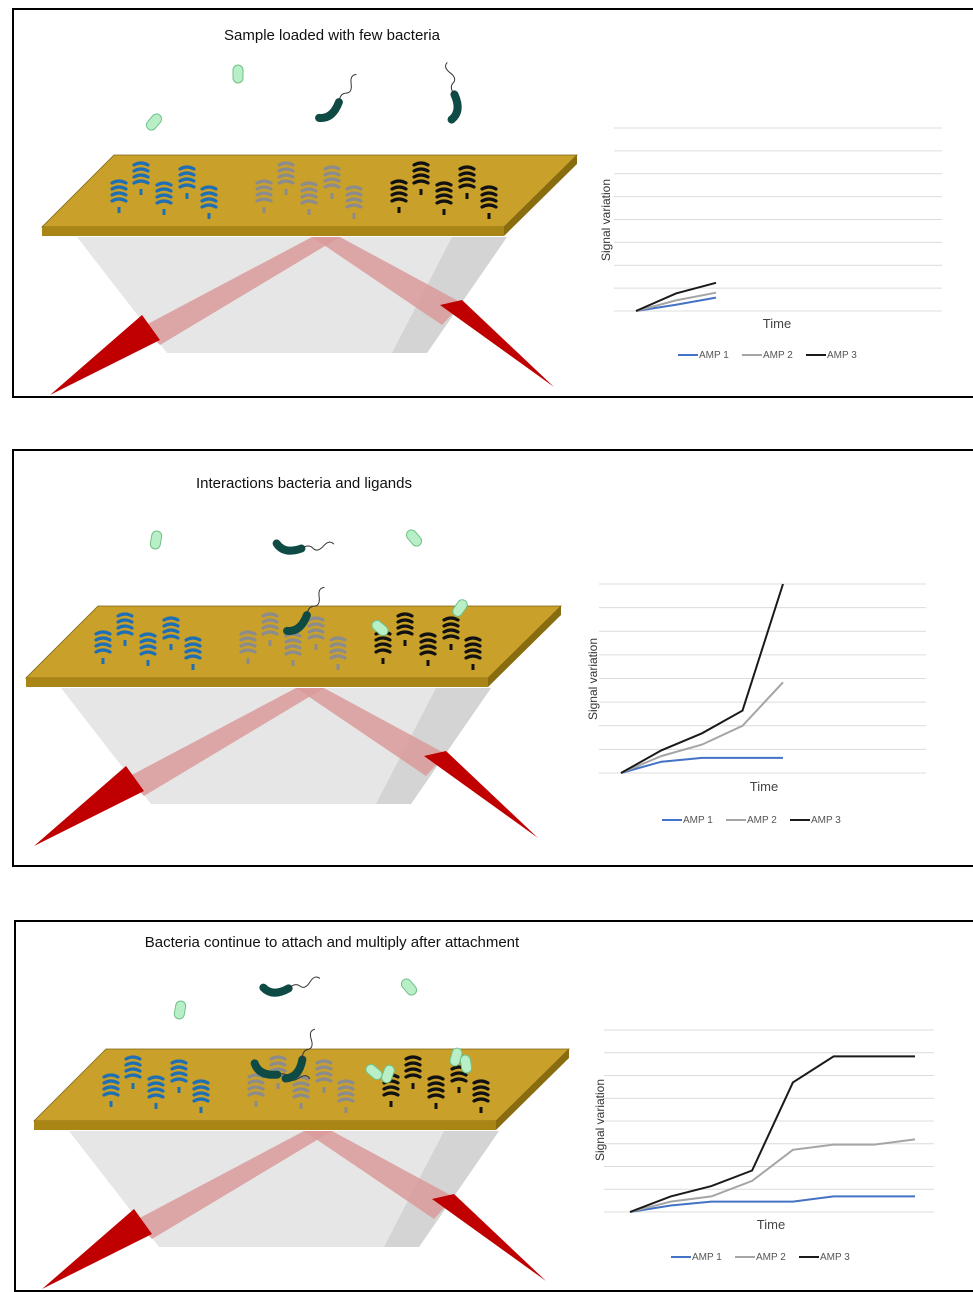 The image size is (973, 1292). Describe the element at coordinates (332, 35) in the screenshot. I see `panel-title: Sample loaded with few bacteria` at that location.